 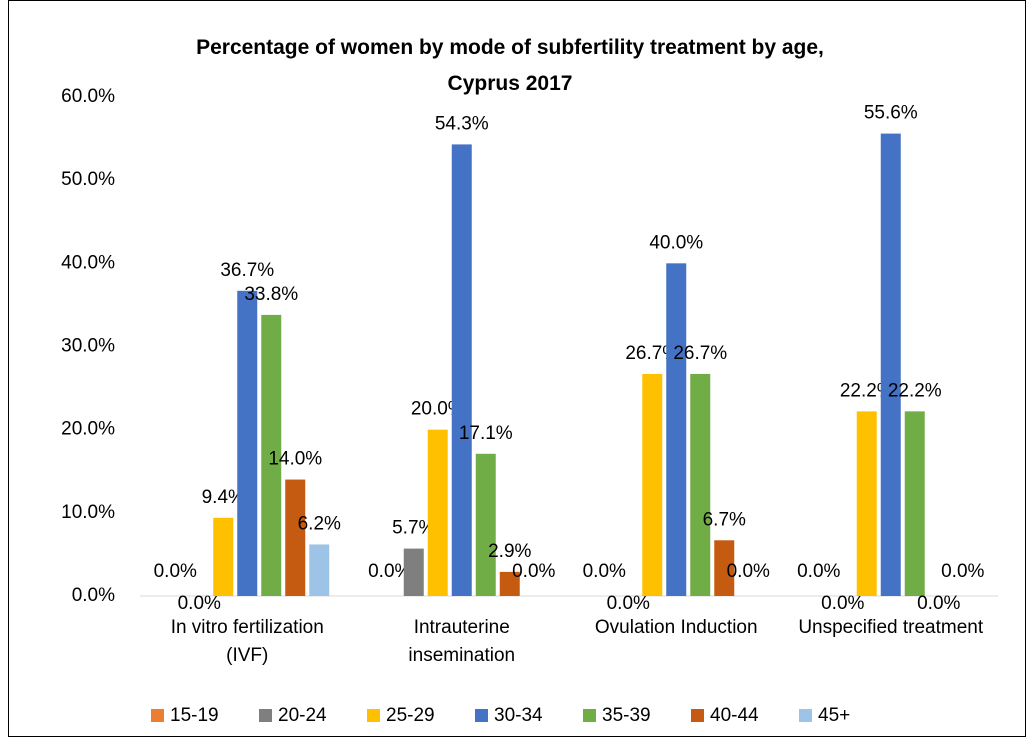 I want to click on x-tick-label: Unspecified treatment, so click(x=891, y=627).